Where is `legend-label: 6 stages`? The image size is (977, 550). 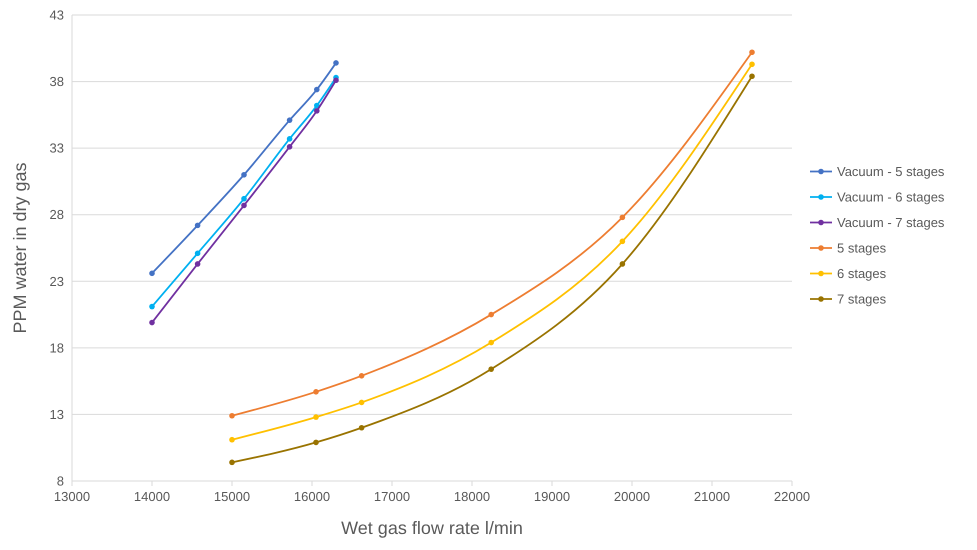
legend-label: 6 stages is located at coordinates (862, 273).